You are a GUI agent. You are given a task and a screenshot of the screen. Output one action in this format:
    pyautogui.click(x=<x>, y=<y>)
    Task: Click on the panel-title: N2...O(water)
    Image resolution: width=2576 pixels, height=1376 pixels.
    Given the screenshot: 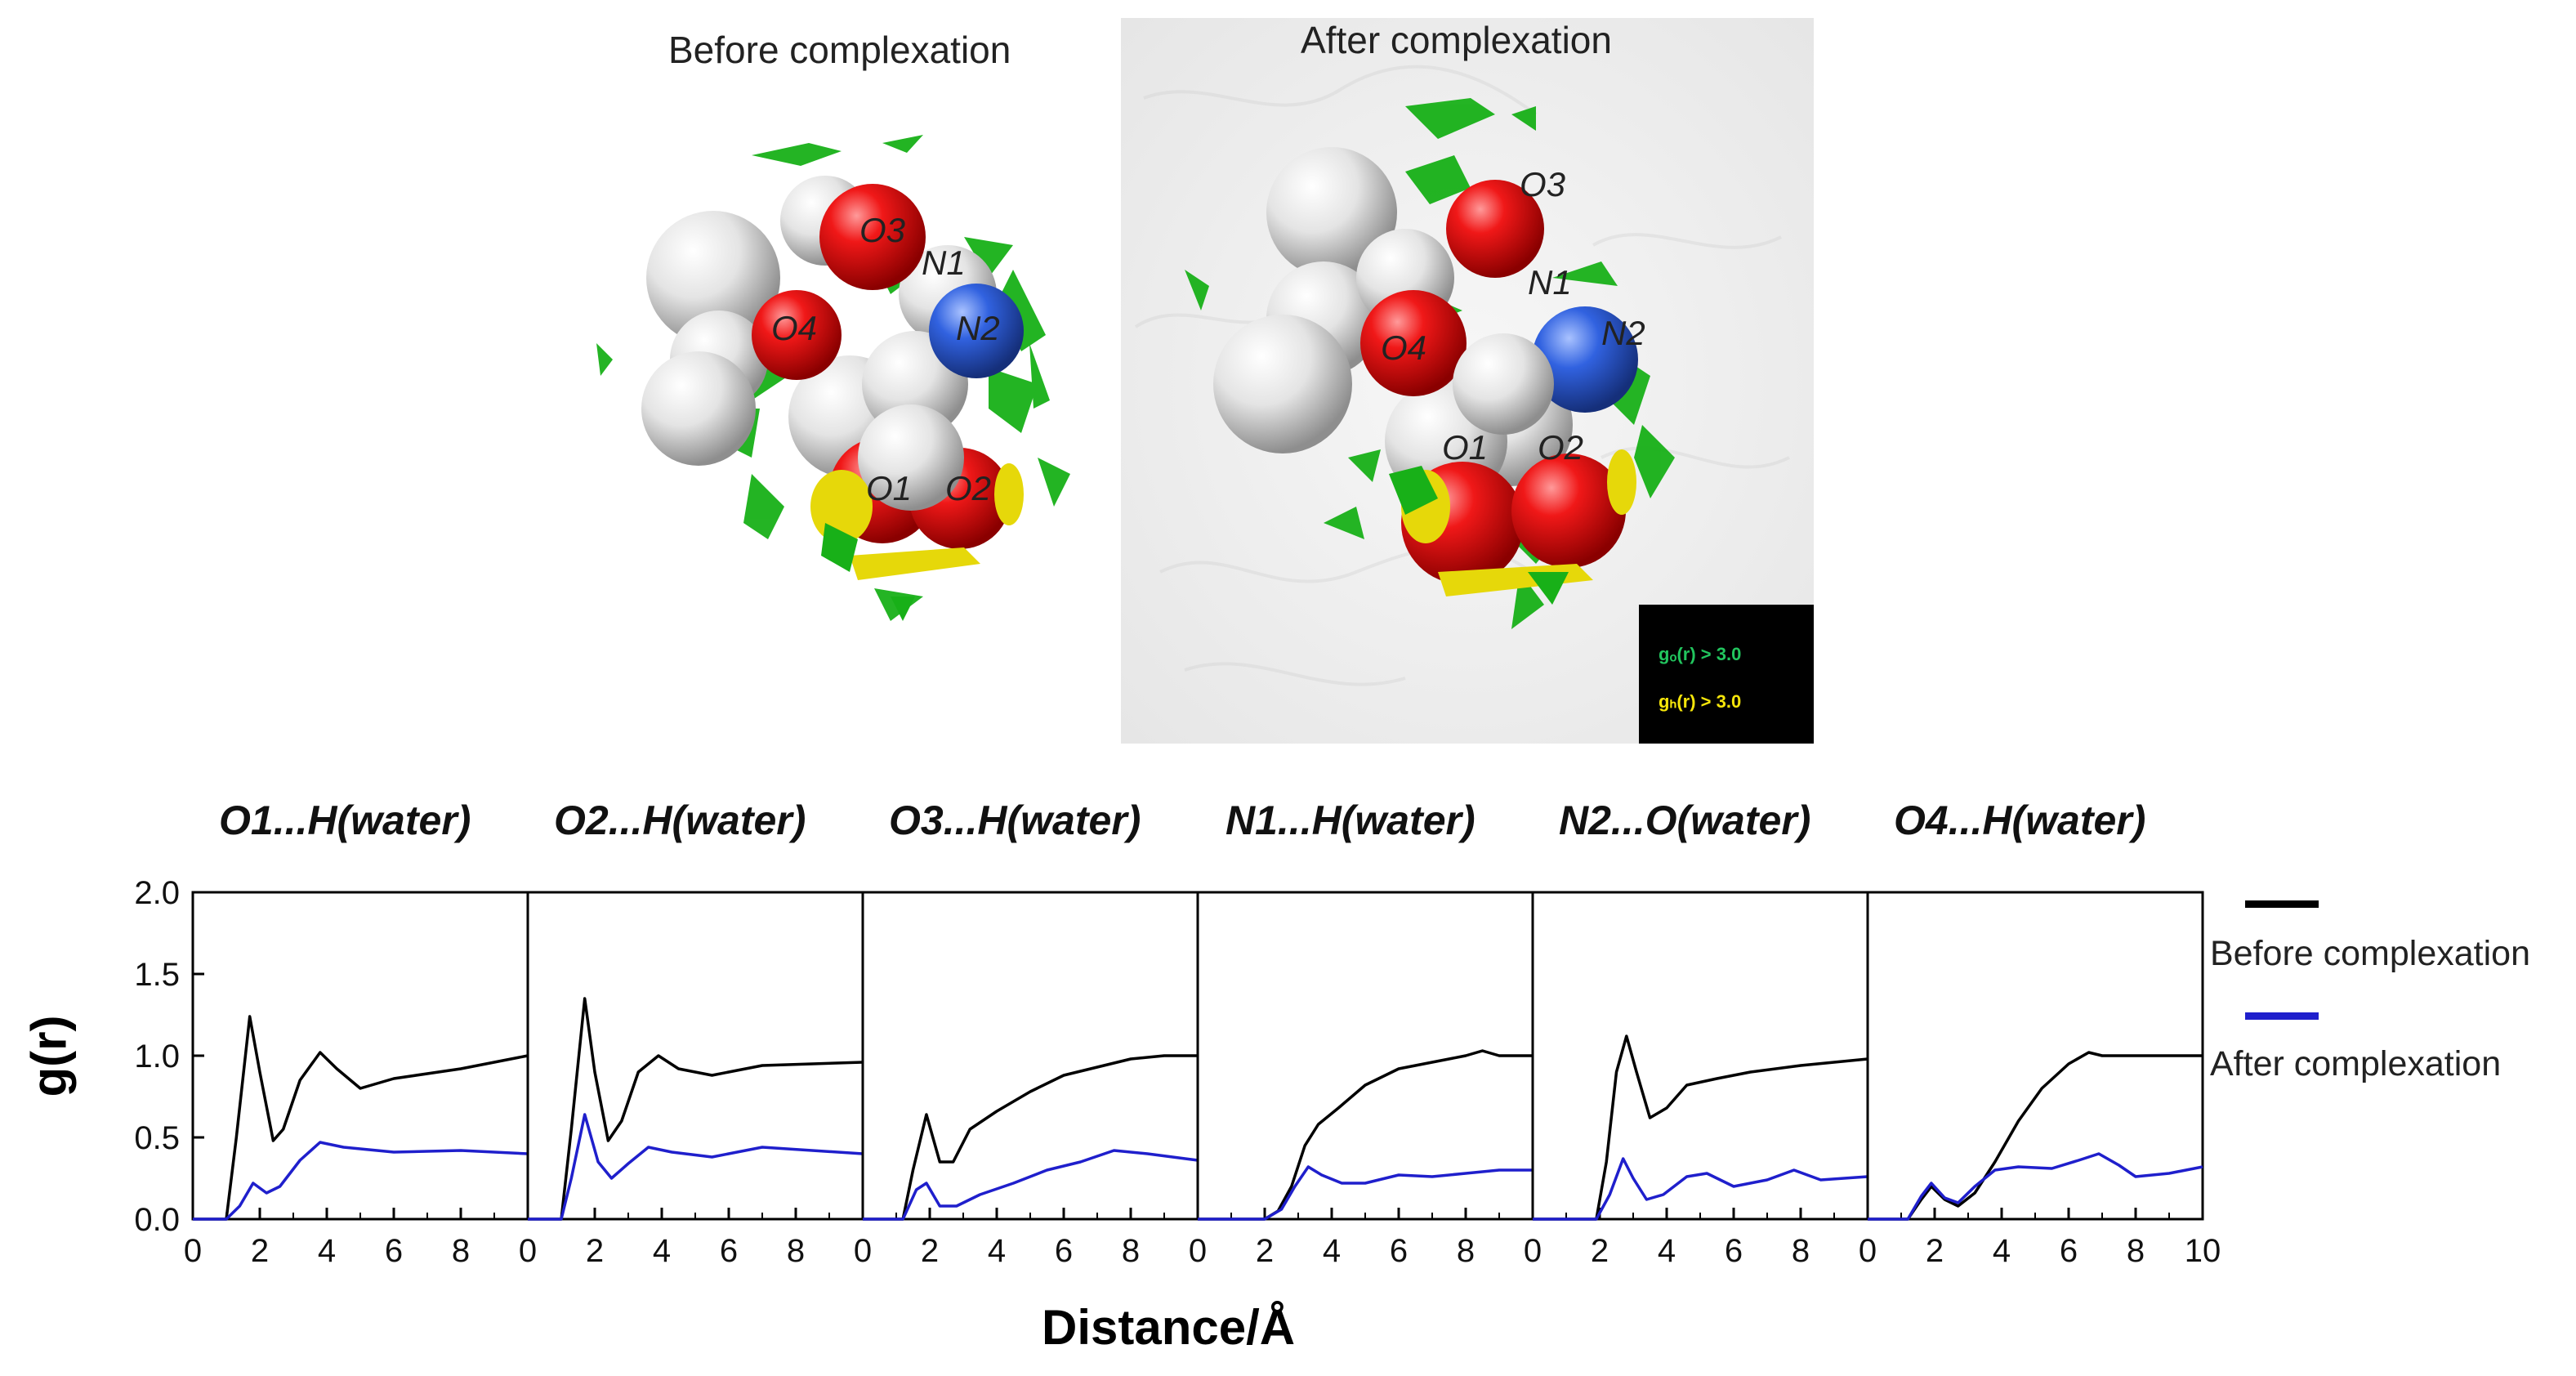 What is the action you would take?
    pyautogui.click(x=1685, y=820)
    